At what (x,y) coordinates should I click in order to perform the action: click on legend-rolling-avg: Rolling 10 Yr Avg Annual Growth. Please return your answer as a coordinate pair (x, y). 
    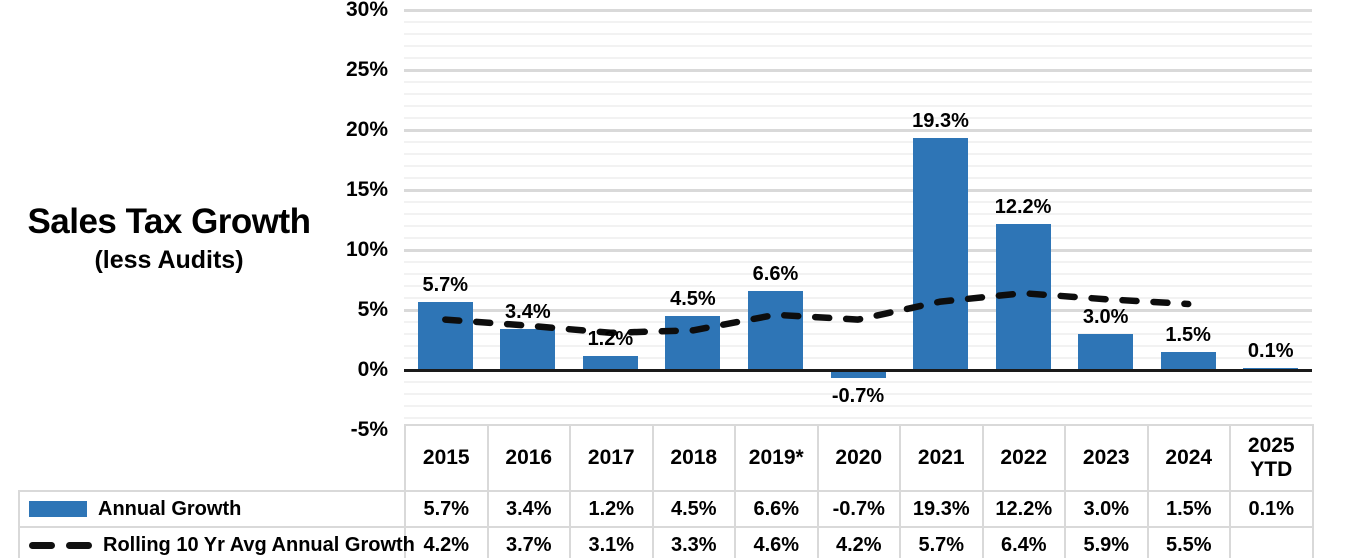
    Looking at the image, I should click on (216, 542).